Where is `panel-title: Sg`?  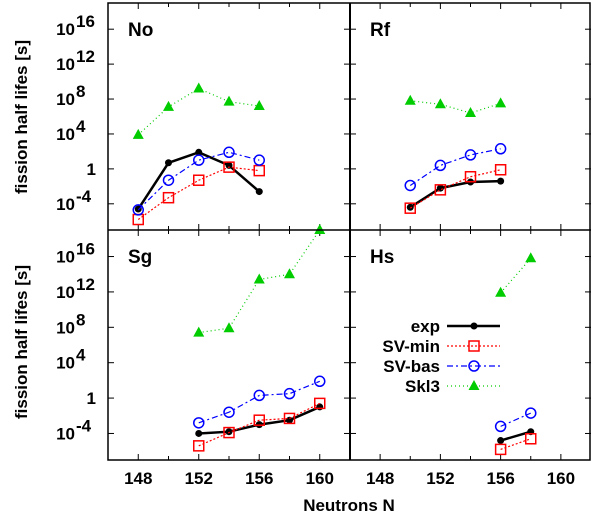 panel-title: Sg is located at coordinates (140, 257).